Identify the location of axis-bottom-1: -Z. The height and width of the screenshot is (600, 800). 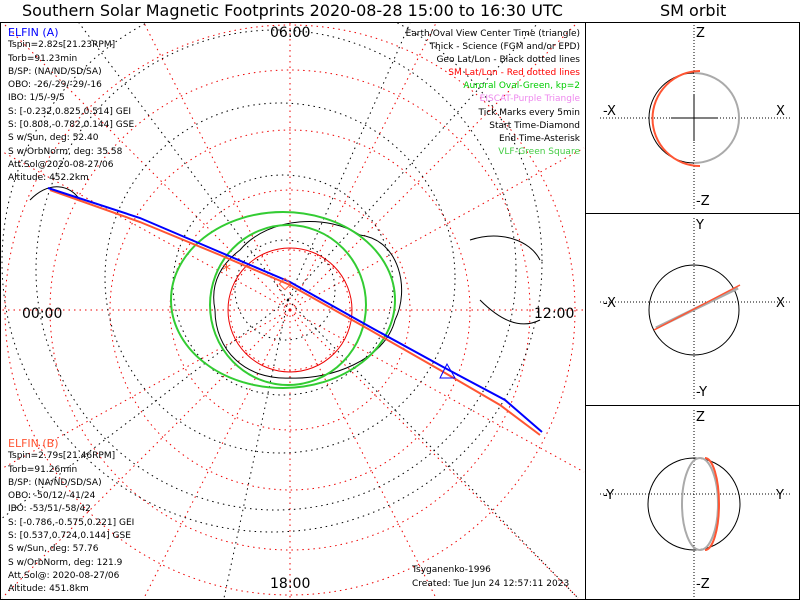
(703, 201).